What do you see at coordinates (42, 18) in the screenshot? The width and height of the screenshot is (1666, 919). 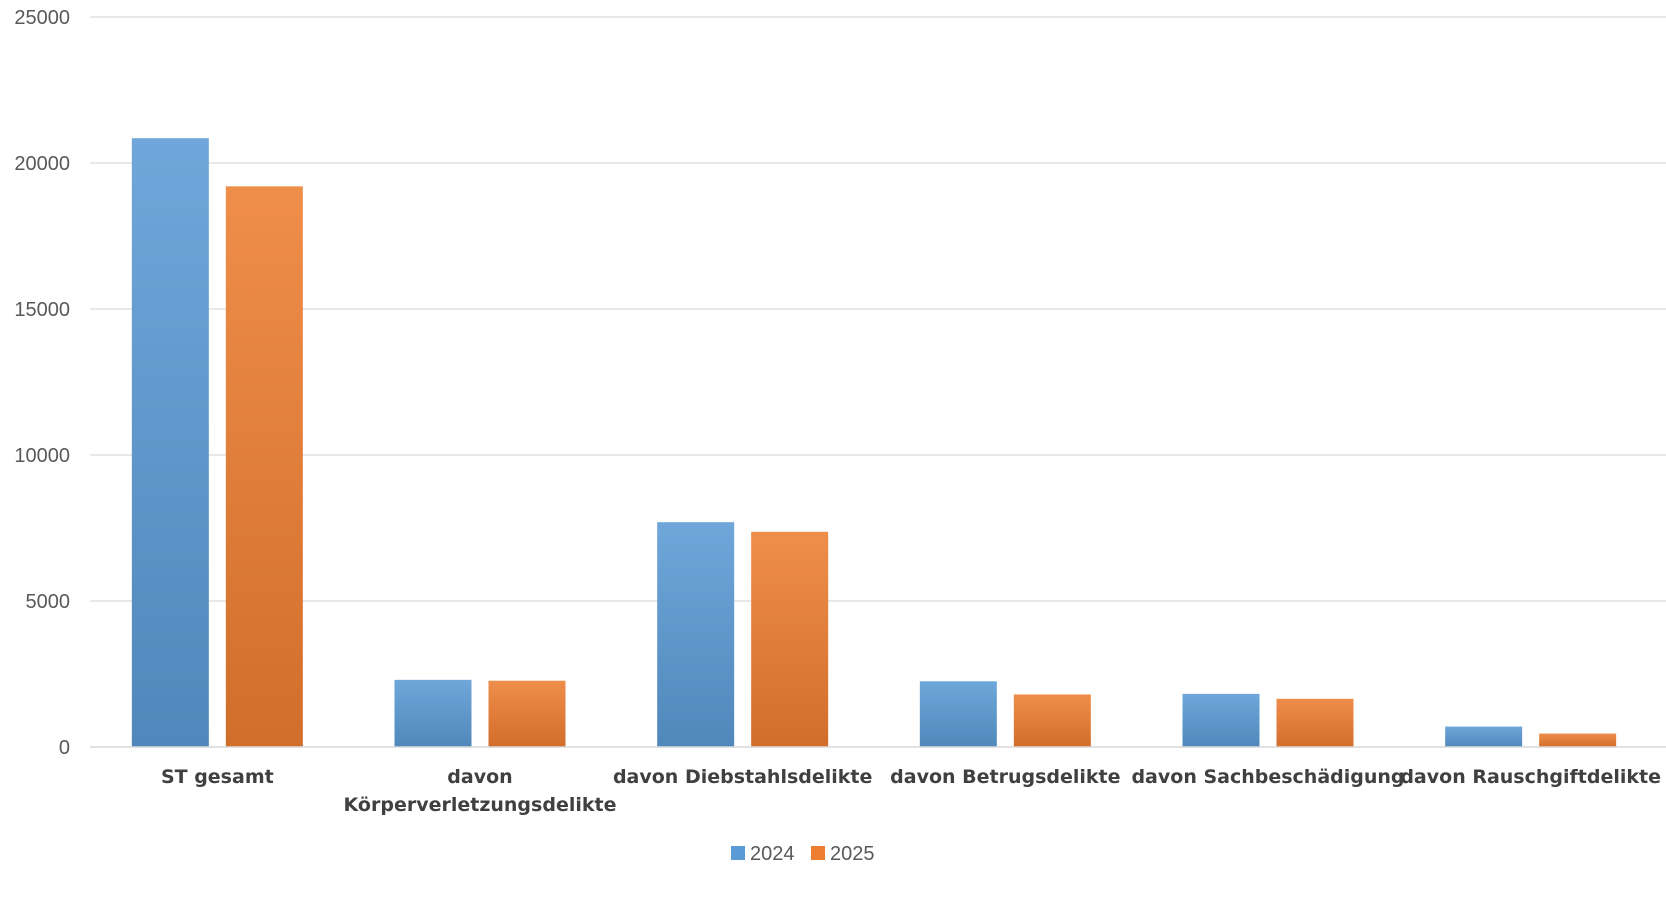 I see `y-tick-label: 25000` at bounding box center [42, 18].